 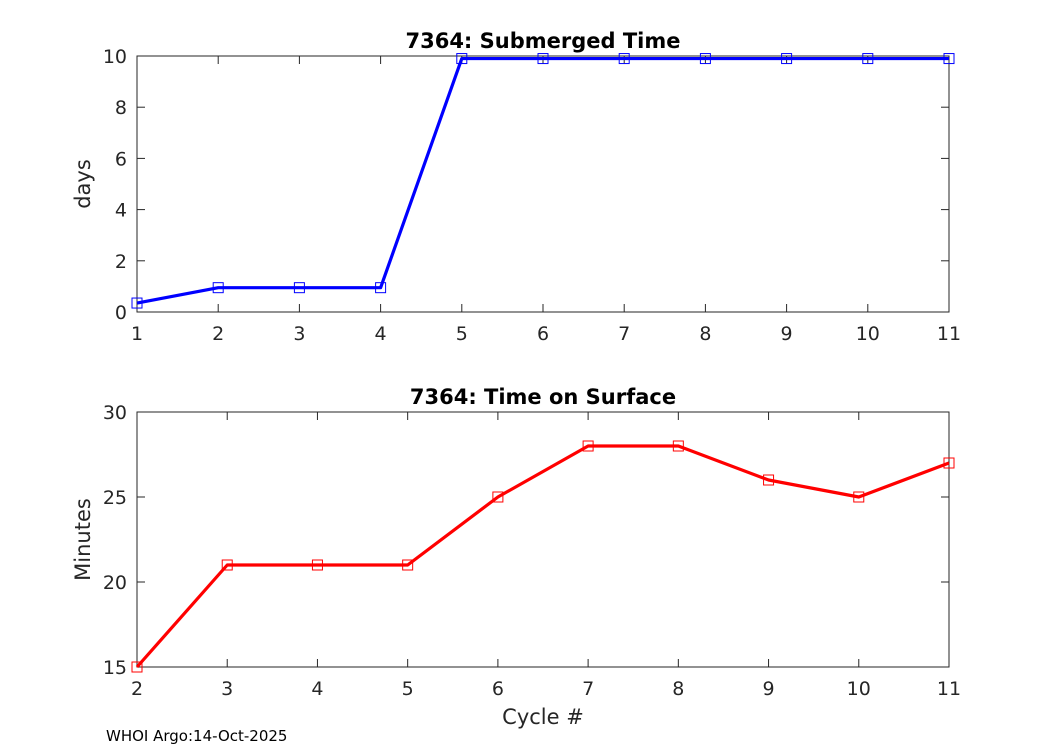 I want to click on y-tick-label: 15, so click(x=115, y=668).